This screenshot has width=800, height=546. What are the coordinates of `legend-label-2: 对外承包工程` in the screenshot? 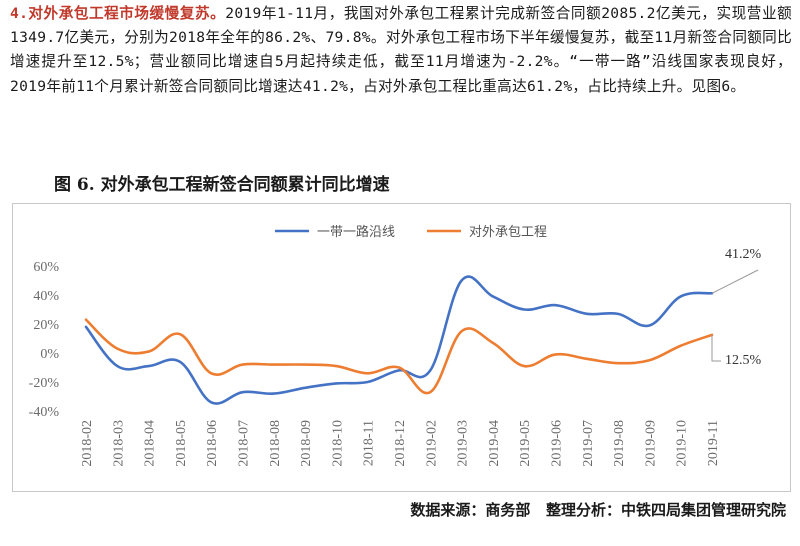 It's located at (508, 232).